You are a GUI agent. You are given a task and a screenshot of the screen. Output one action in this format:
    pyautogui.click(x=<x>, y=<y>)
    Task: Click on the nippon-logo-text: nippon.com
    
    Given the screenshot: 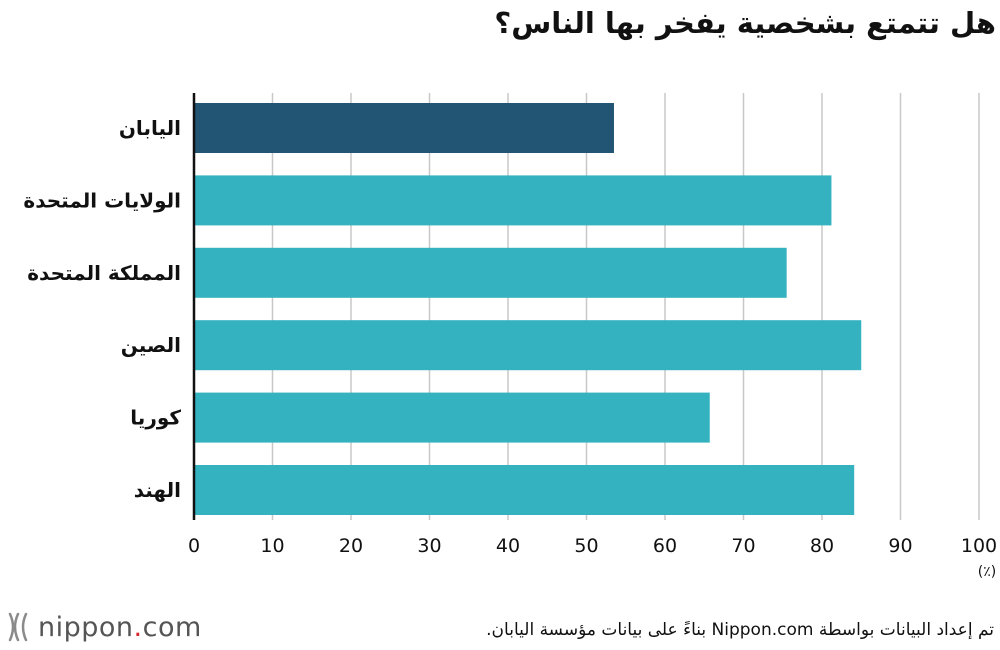 What is the action you would take?
    pyautogui.click(x=120, y=627)
    